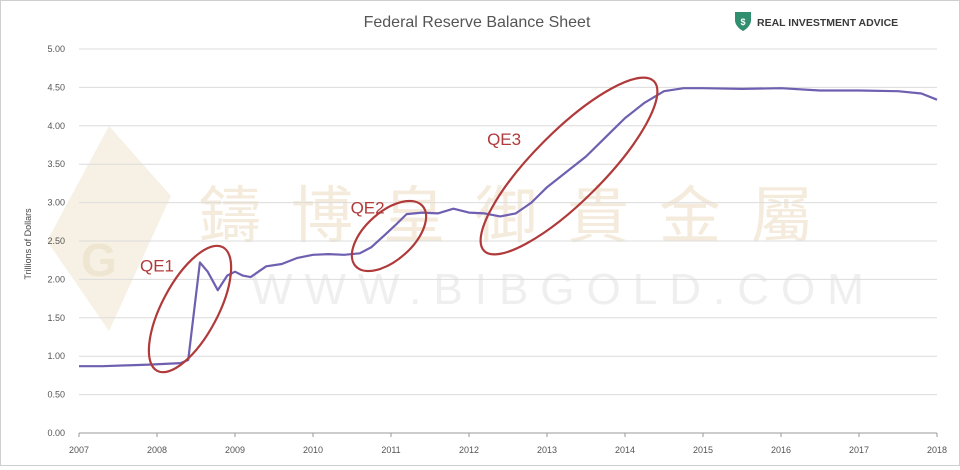  Describe the element at coordinates (937, 450) in the screenshot. I see `x-tick-label: 2018` at that location.